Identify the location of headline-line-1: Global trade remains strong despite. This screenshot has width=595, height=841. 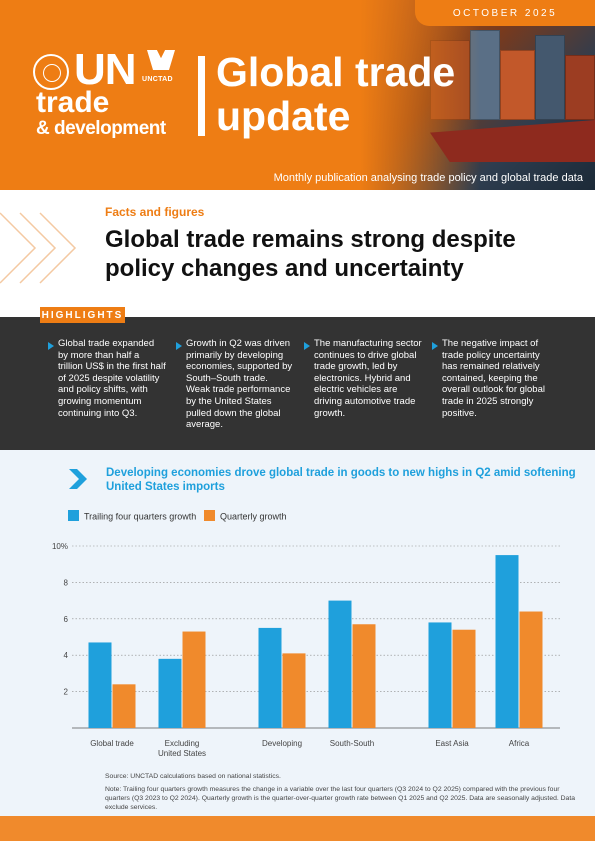
(310, 239).